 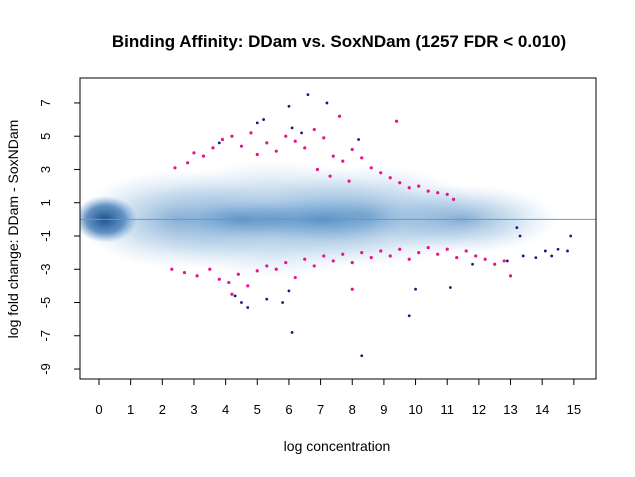 What do you see at coordinates (45, 102) in the screenshot?
I see `y-tick-label: 7` at bounding box center [45, 102].